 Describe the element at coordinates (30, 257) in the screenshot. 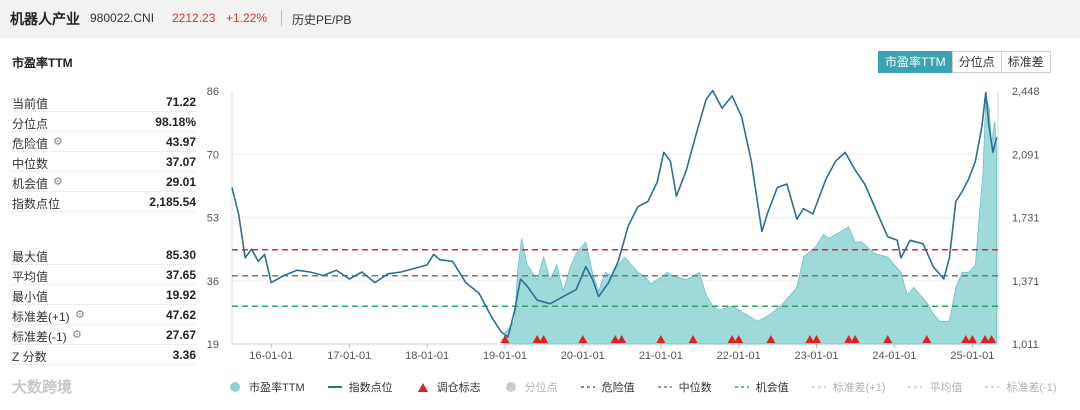

I see `stat-label: 最大值` at that location.